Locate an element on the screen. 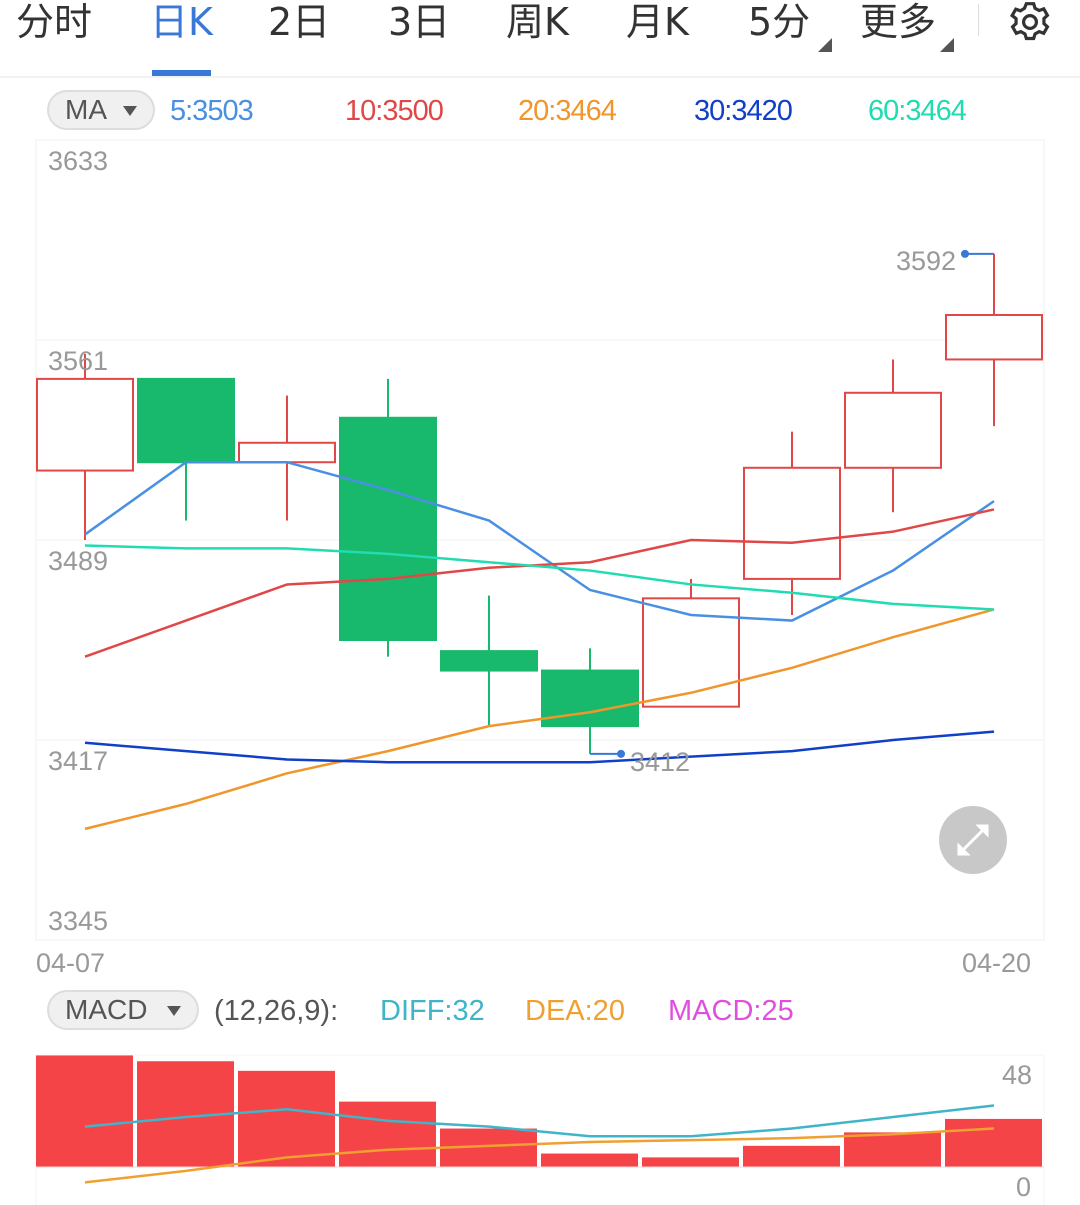  ma-indicator-select: MA is located at coordinates (101, 110).